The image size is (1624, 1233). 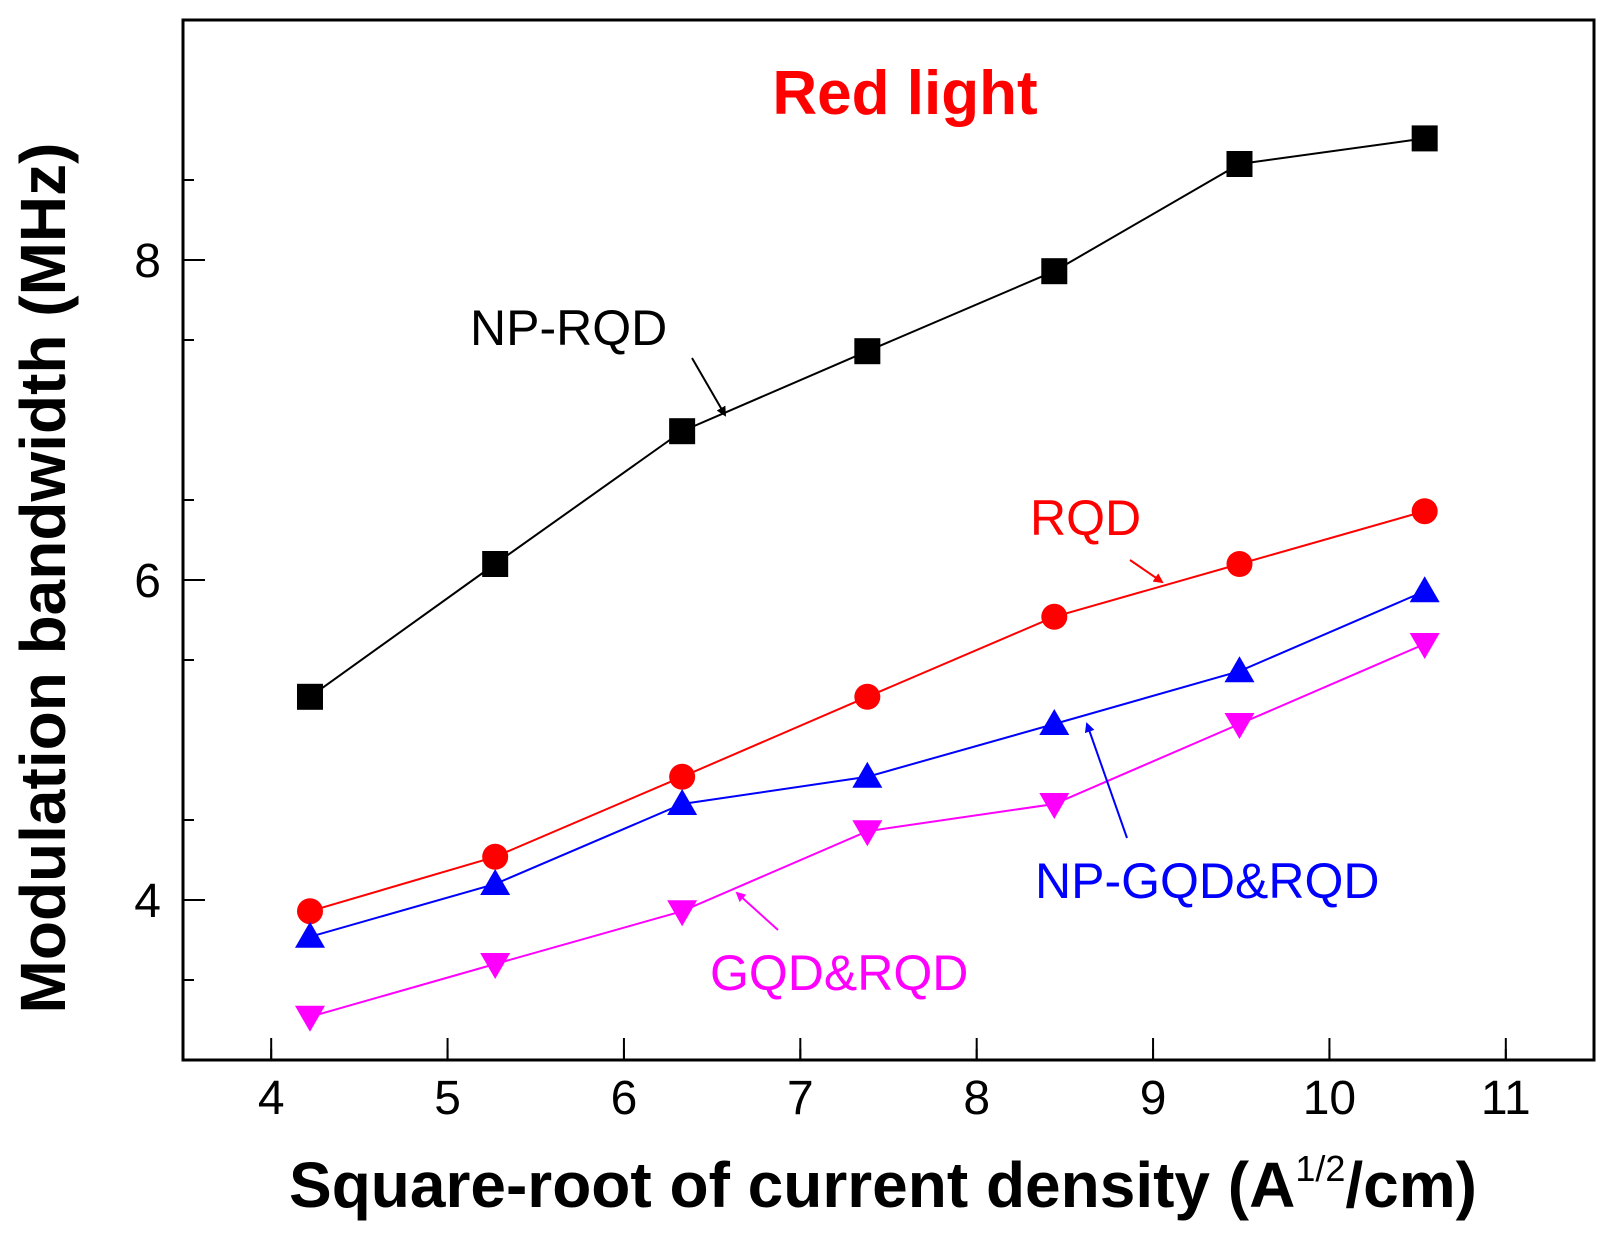 I want to click on x-tick-label: 5, so click(x=447, y=1098).